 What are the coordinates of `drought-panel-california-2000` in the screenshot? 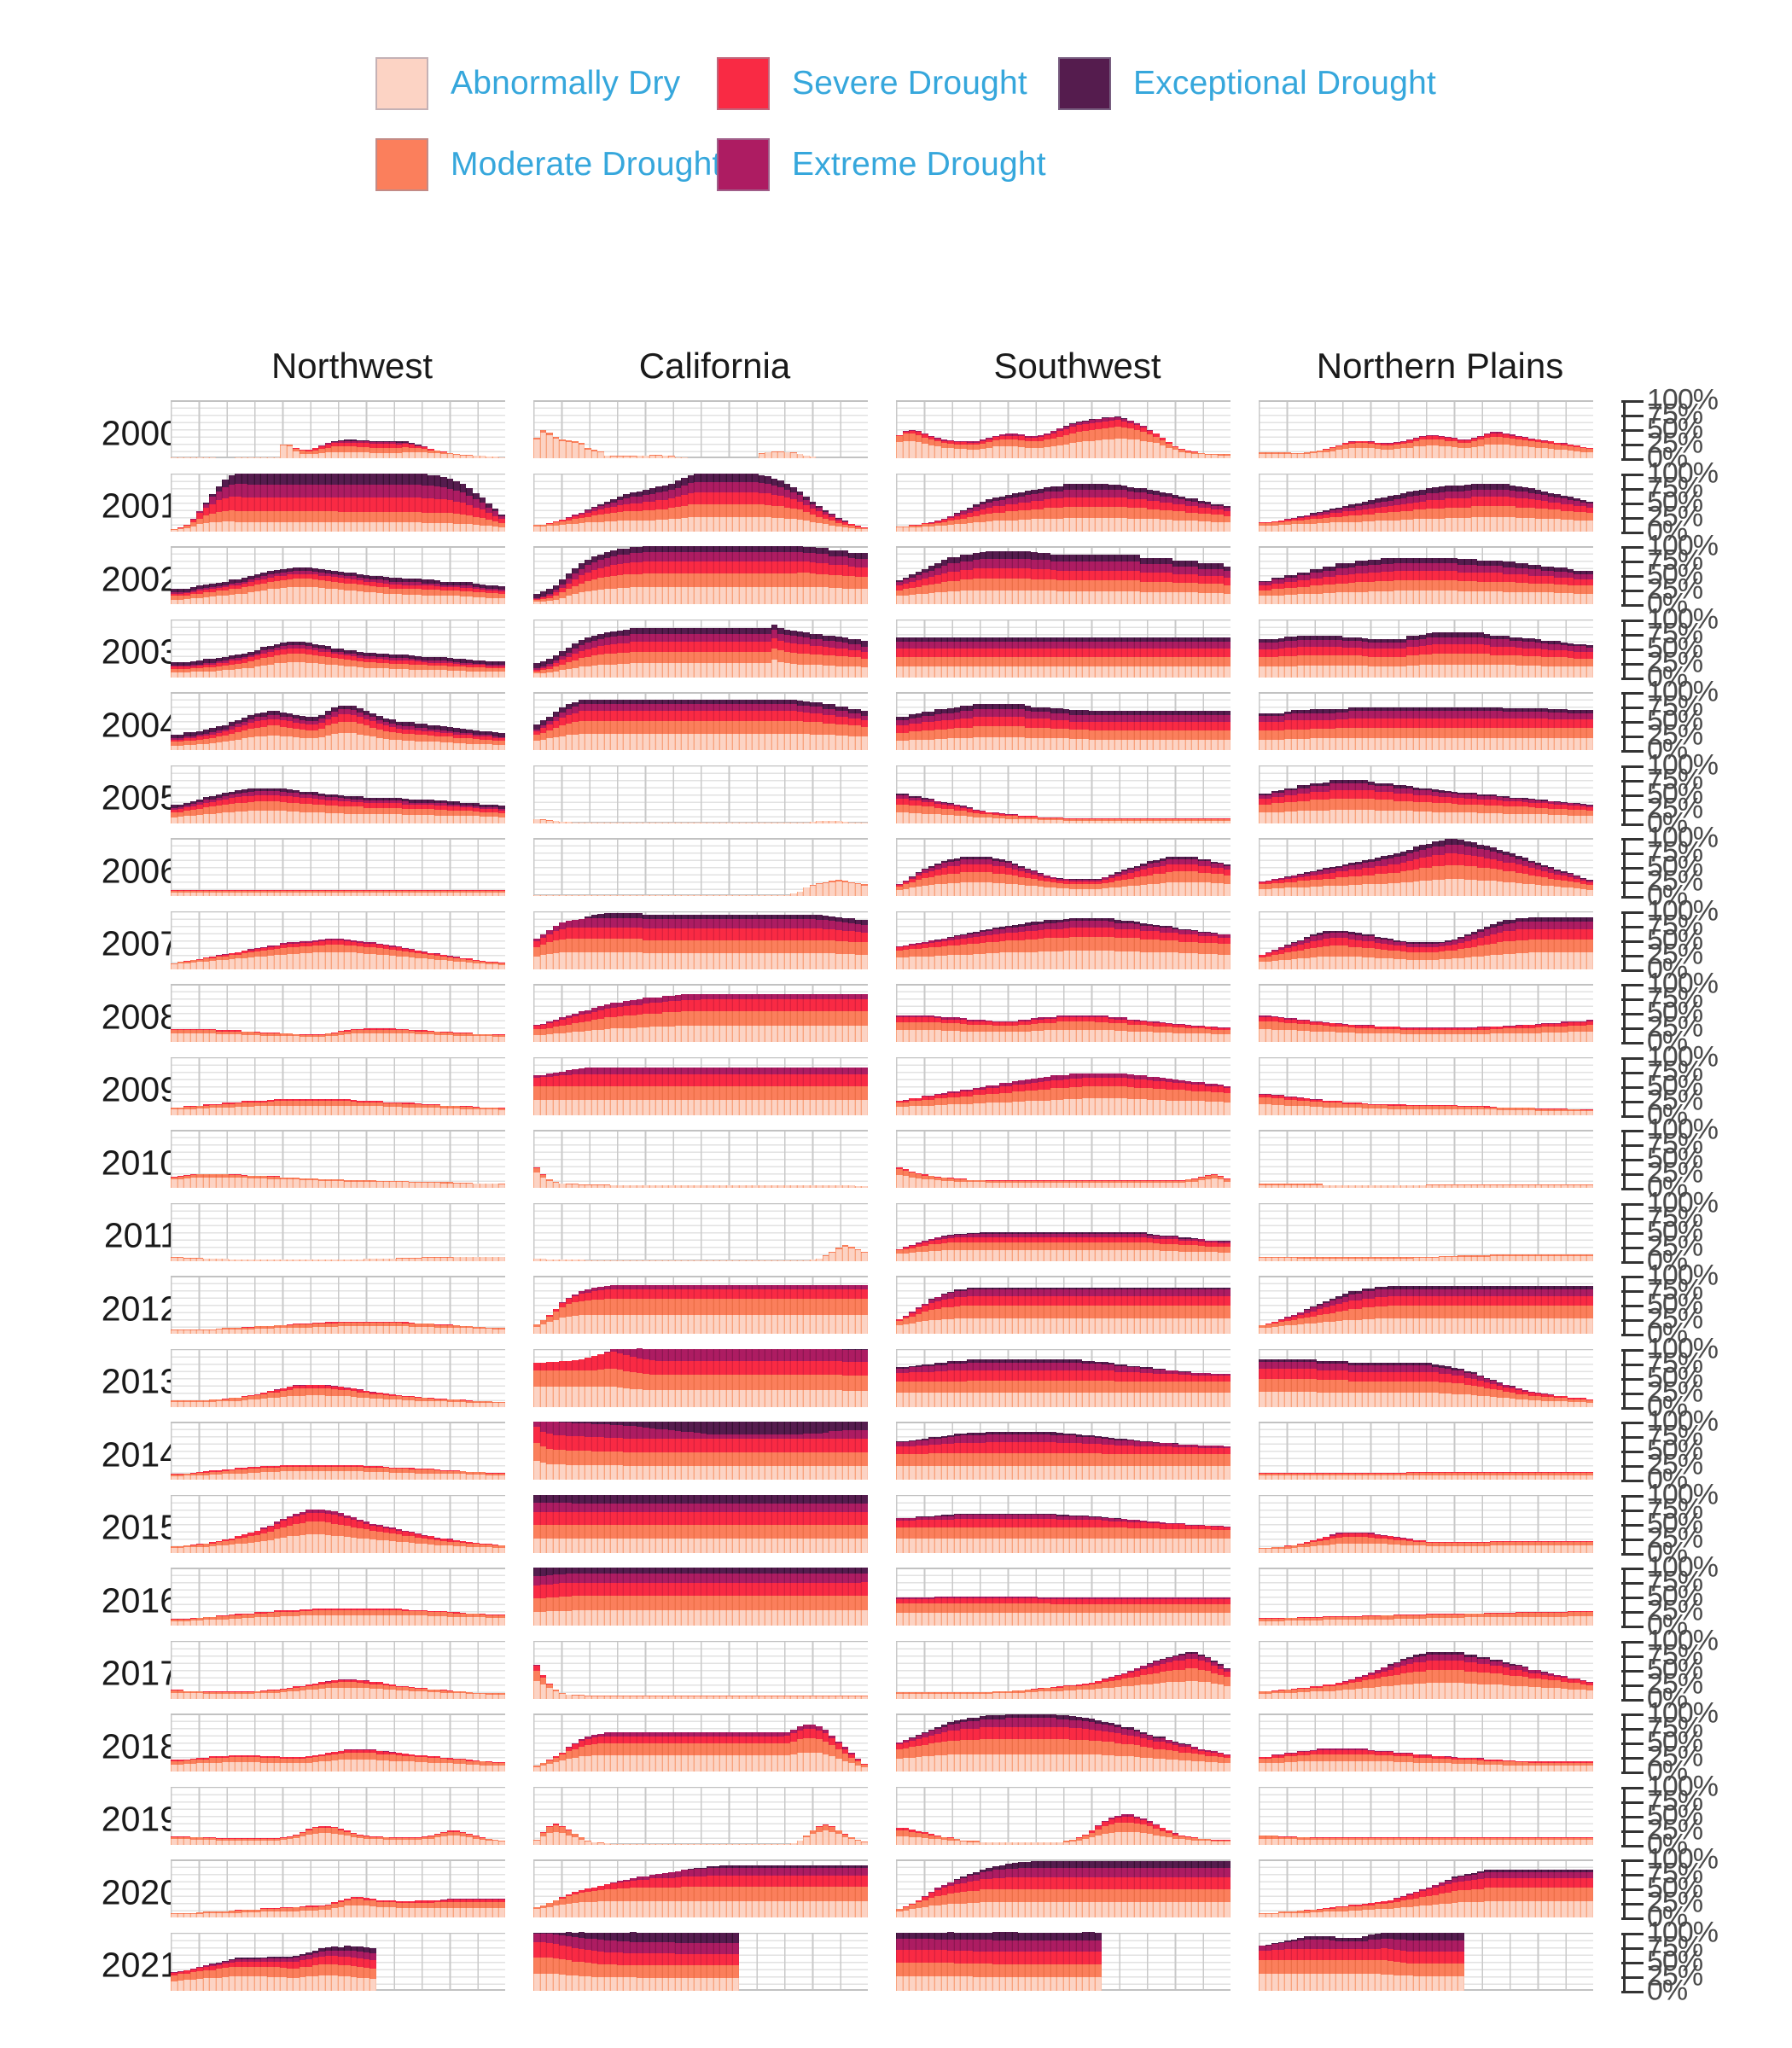 It's located at (700, 429).